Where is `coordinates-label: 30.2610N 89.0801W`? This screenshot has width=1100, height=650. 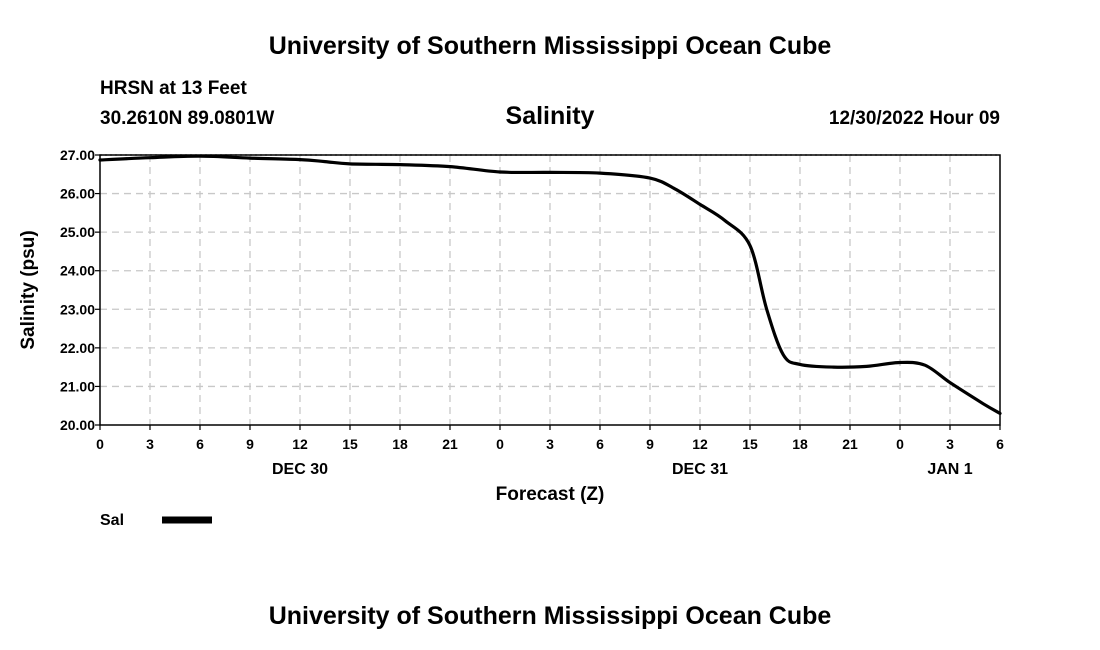
coordinates-label: 30.2610N 89.0801W is located at coordinates (187, 118).